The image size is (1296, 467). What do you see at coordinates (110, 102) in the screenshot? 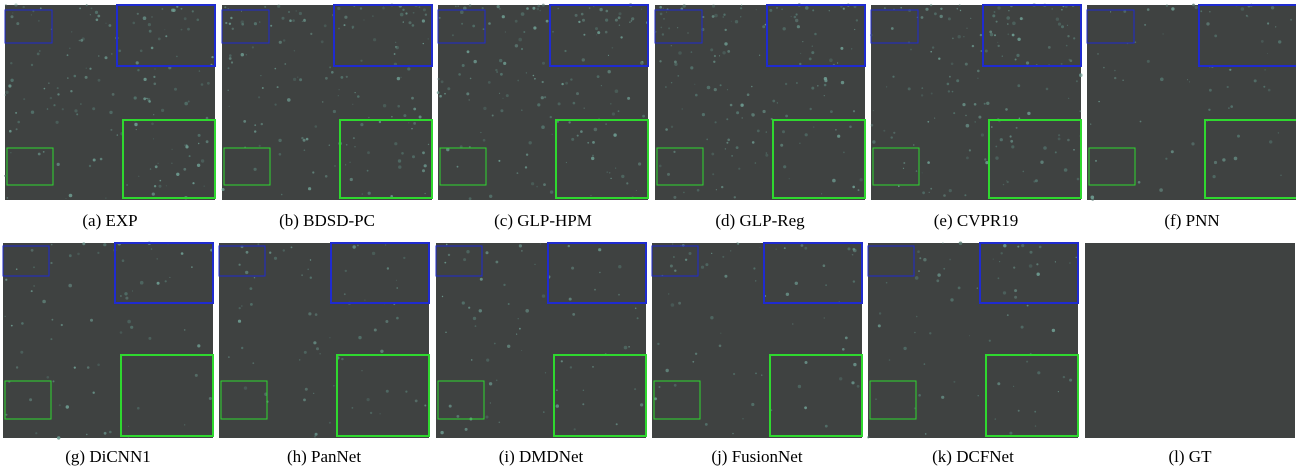
I see `panel-image` at bounding box center [110, 102].